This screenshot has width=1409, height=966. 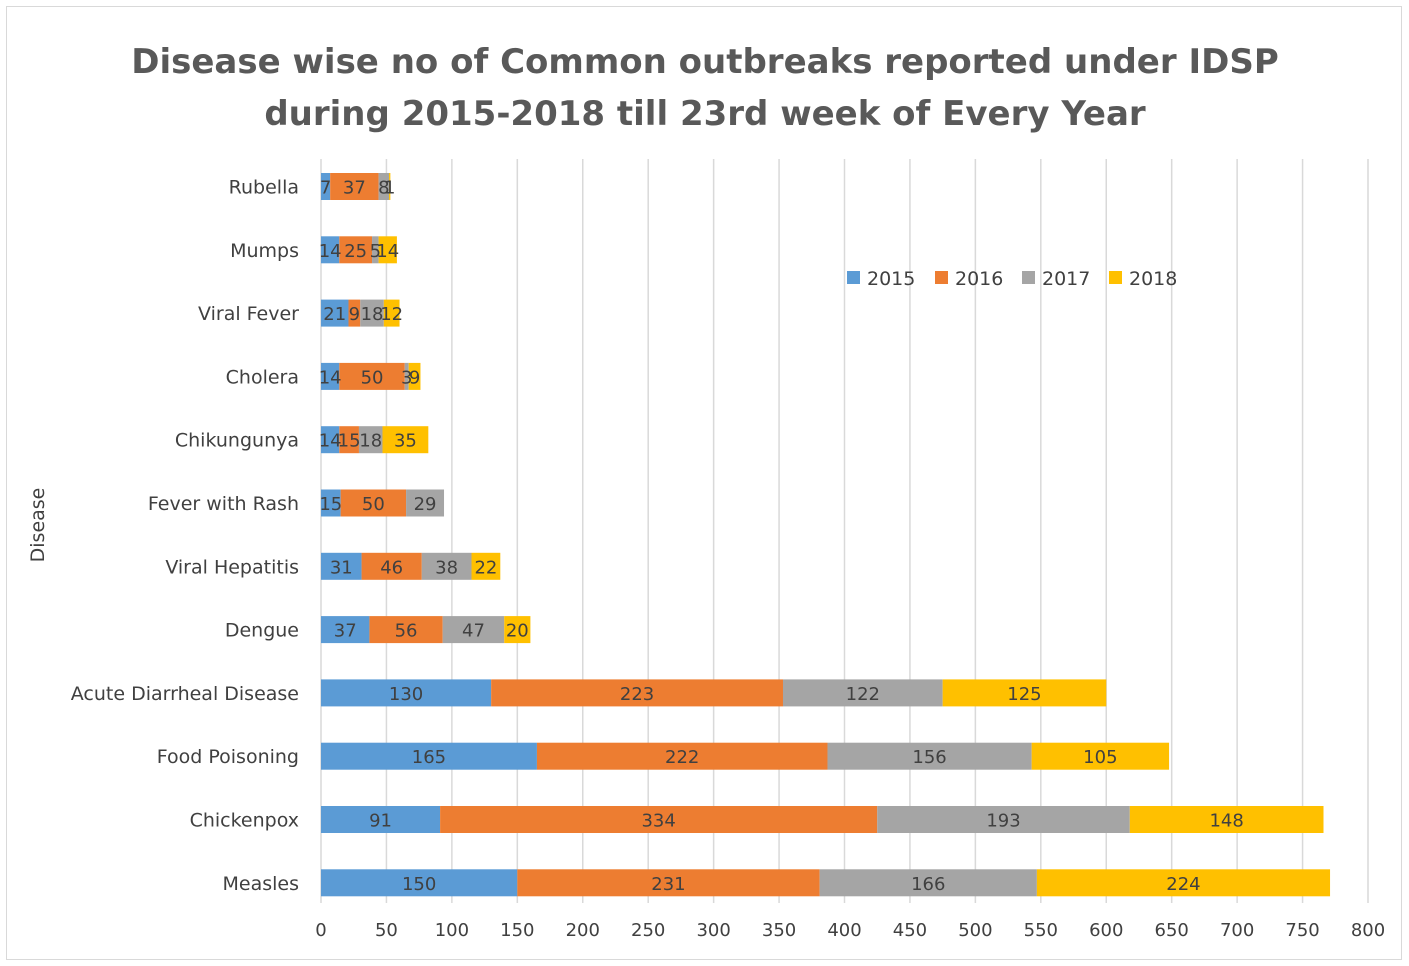 I want to click on bar-mumps-2018, so click(x=387, y=250).